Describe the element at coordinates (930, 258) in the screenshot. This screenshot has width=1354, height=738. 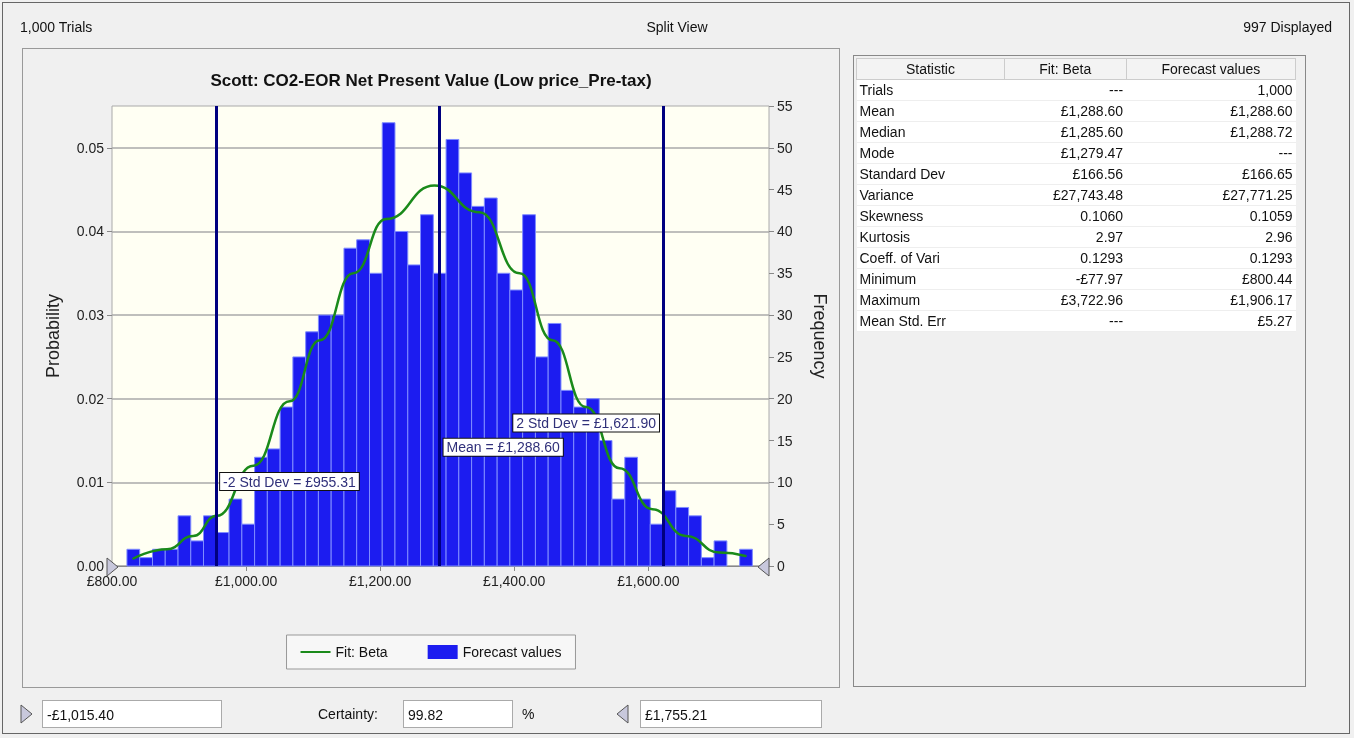
I see `category-label: Coeff. of Vari` at that location.